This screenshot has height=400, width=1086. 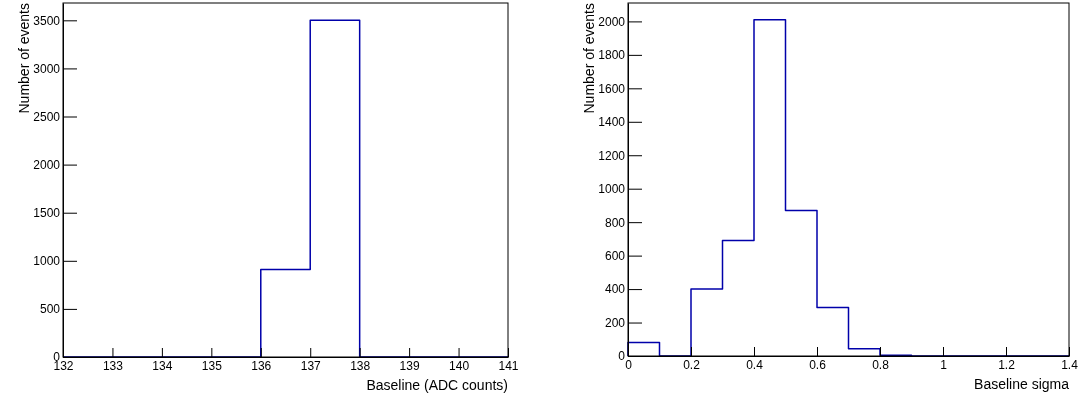 I want to click on x-tick-label: 137, so click(x=311, y=365).